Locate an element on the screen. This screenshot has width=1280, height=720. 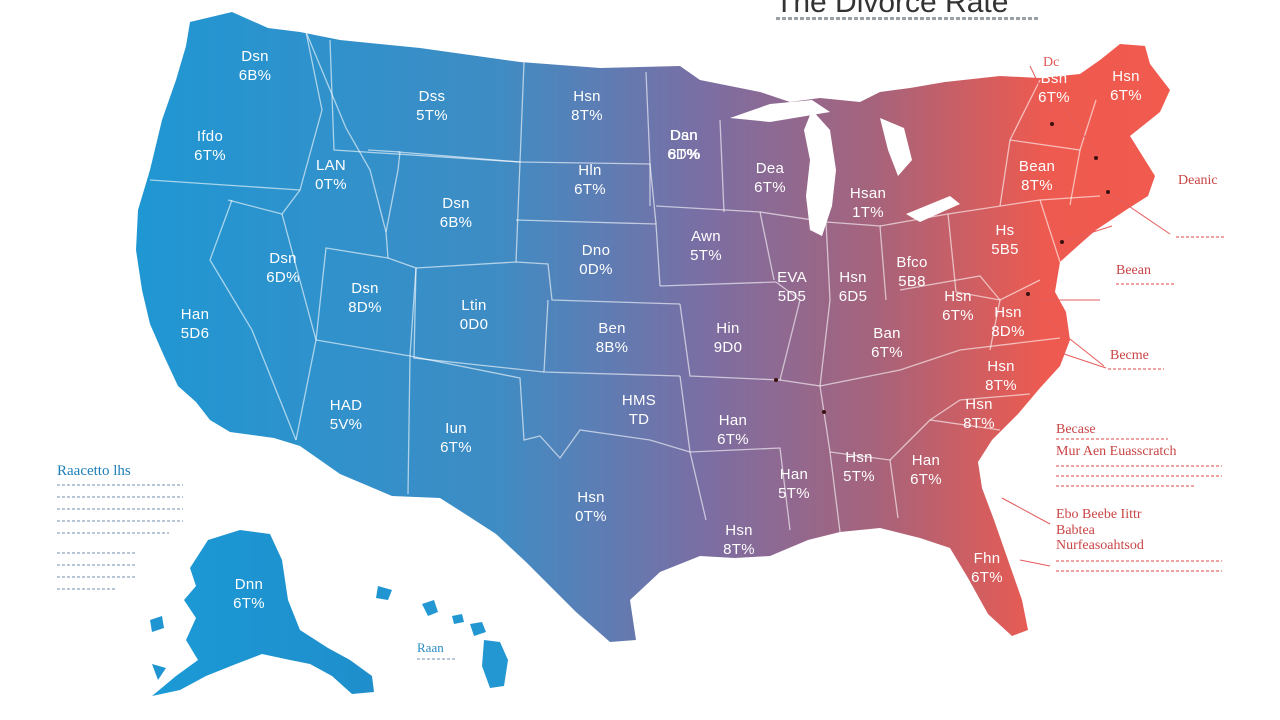
annotation-deanic: Deanic is located at coordinates (1198, 180).